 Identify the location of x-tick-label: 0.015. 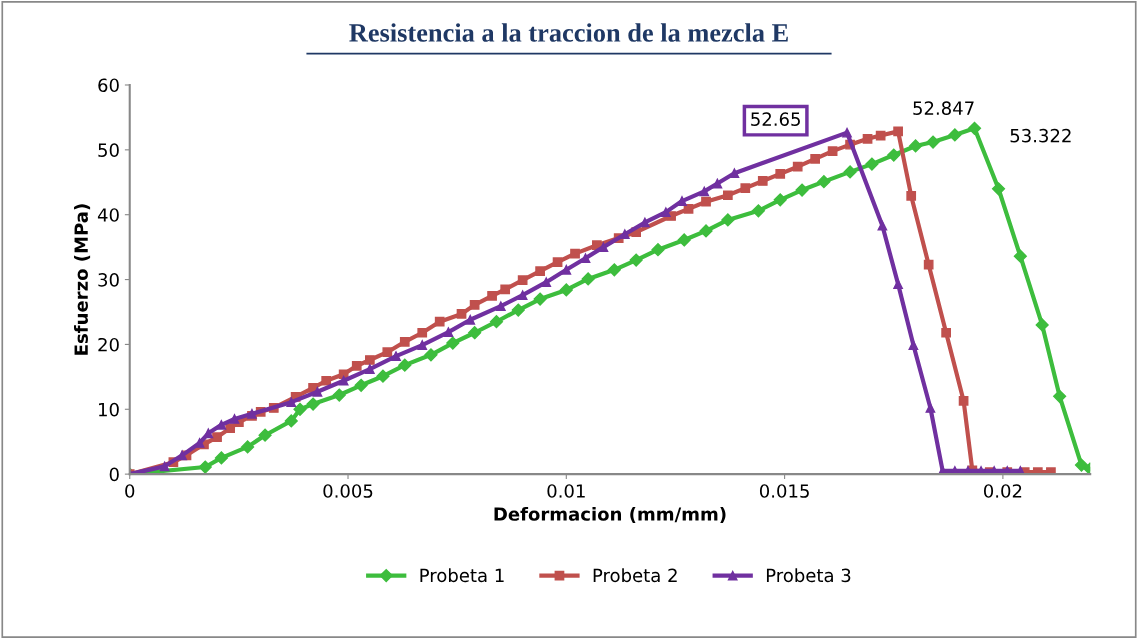
(784, 491).